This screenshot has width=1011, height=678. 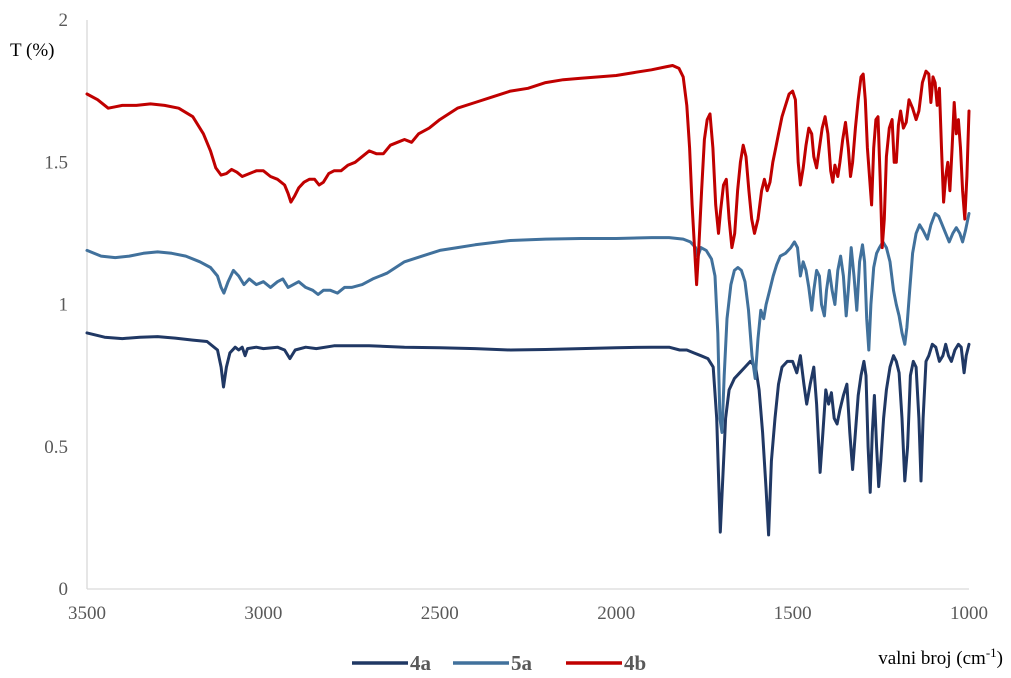 What do you see at coordinates (528, 613) in the screenshot?
I see `x-tick-labels: 3500 3000 2500 2000 1500 1000` at bounding box center [528, 613].